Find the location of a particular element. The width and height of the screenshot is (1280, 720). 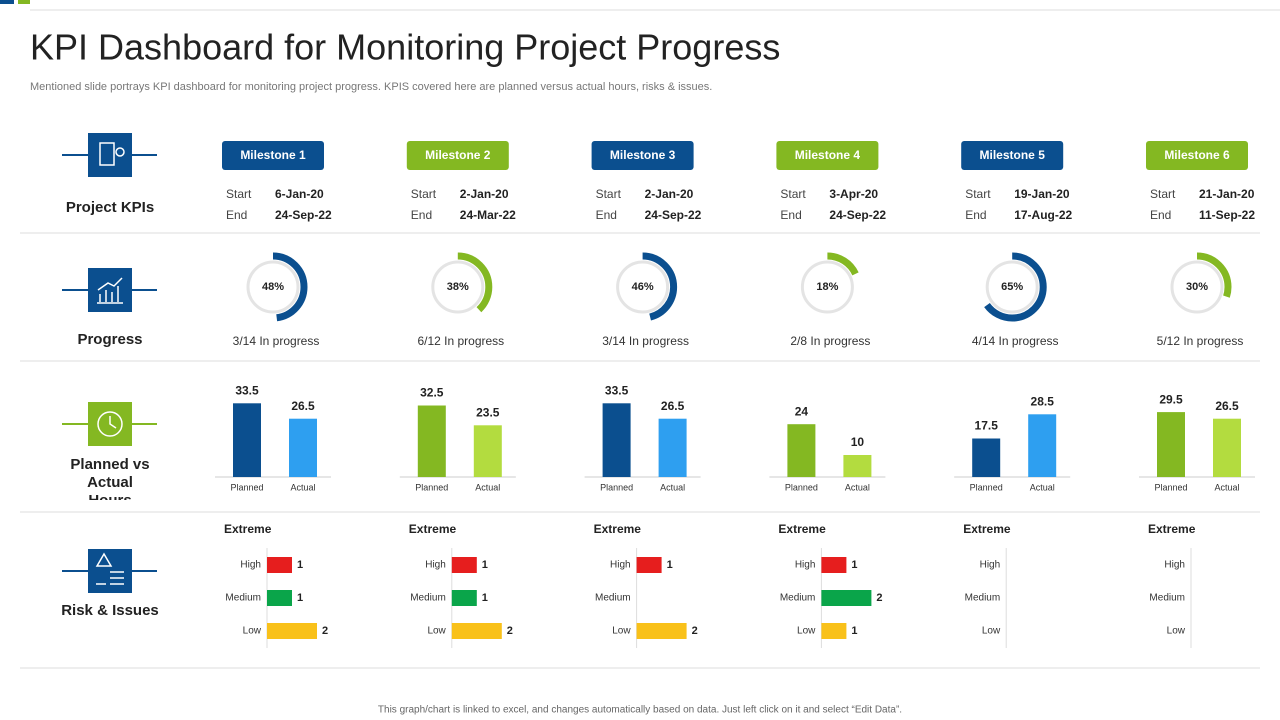

progress-status: 2/8 In progress is located at coordinates (830, 341).